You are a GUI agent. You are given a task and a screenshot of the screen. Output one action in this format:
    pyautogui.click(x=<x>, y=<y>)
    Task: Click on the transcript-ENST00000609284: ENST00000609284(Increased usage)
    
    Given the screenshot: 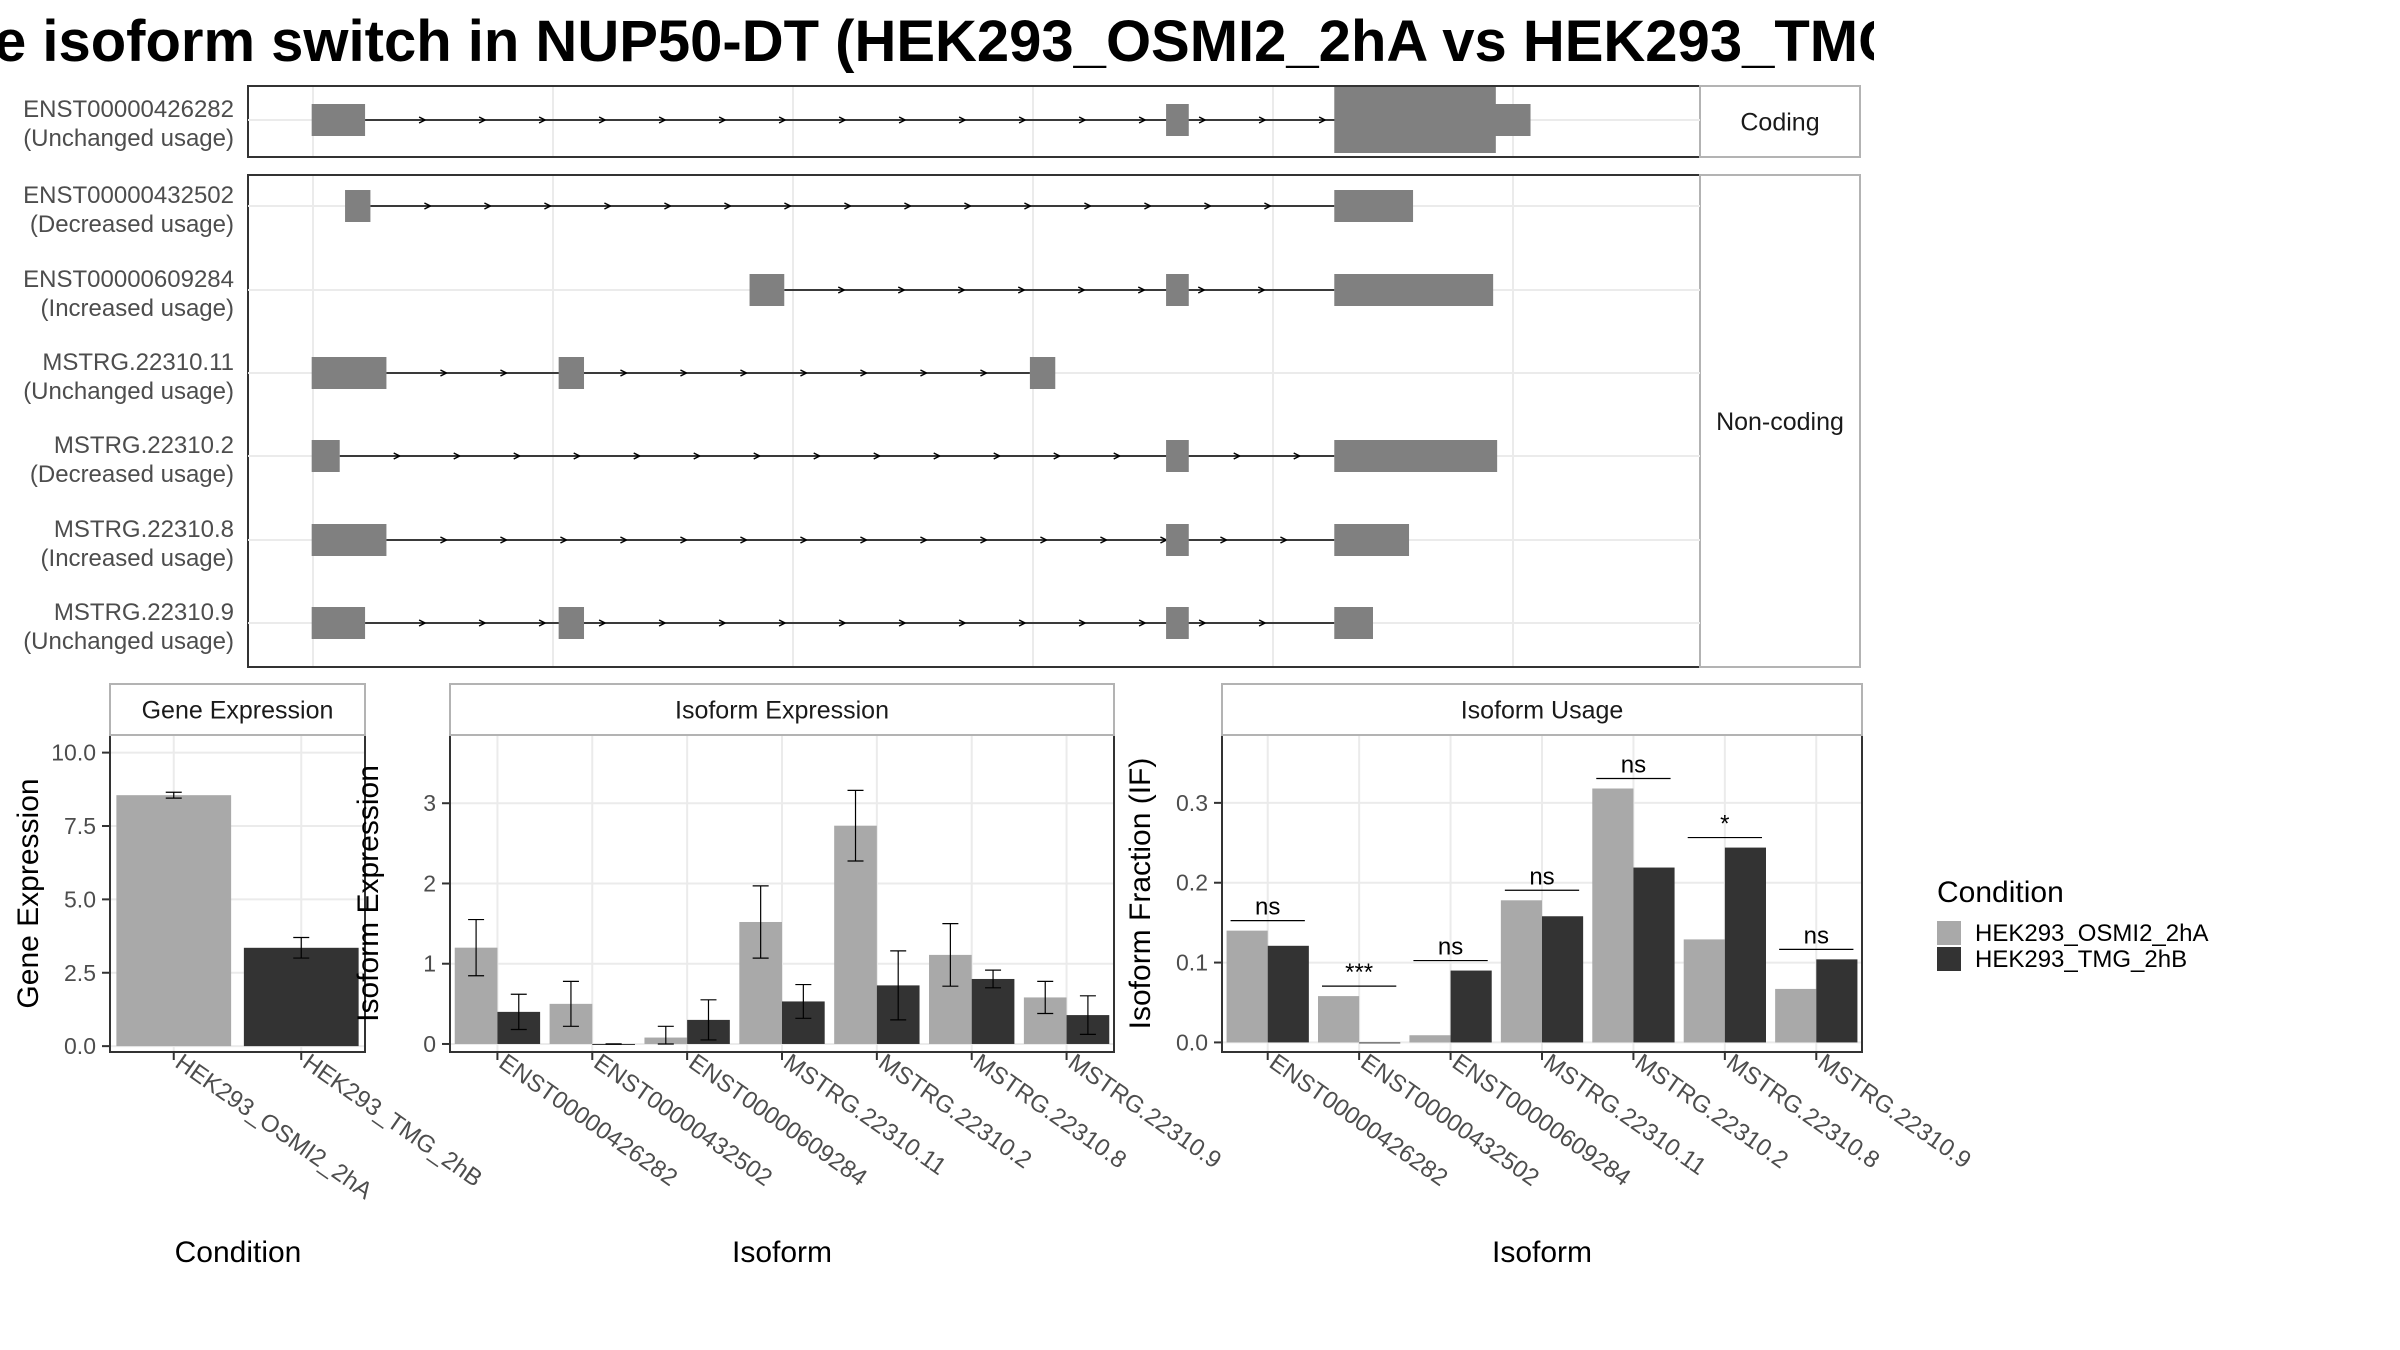 What is the action you would take?
    pyautogui.click(x=861, y=294)
    